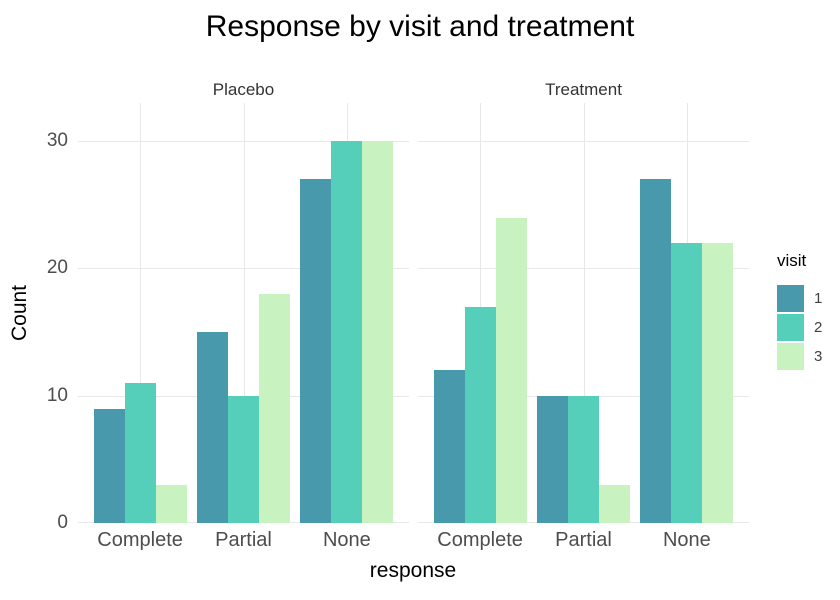 This screenshot has height=600, width=840. What do you see at coordinates (346, 540) in the screenshot?
I see `x-tick-label-placebo-none: None` at bounding box center [346, 540].